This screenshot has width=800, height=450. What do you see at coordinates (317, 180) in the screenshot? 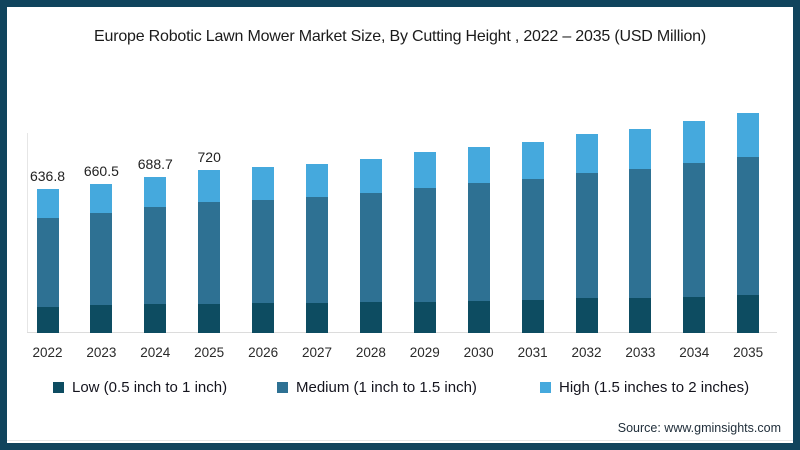
I see `bar-segment-high-2027` at bounding box center [317, 180].